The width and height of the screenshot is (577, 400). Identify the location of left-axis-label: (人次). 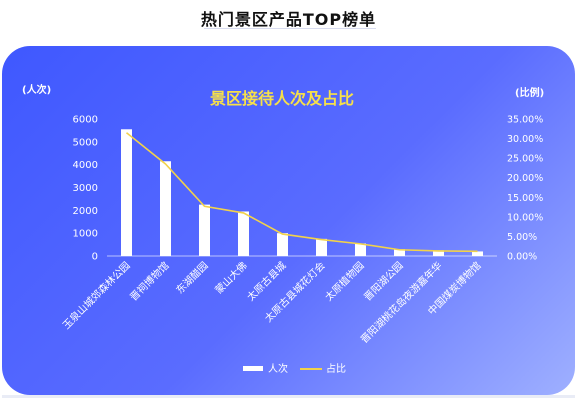
(36, 89).